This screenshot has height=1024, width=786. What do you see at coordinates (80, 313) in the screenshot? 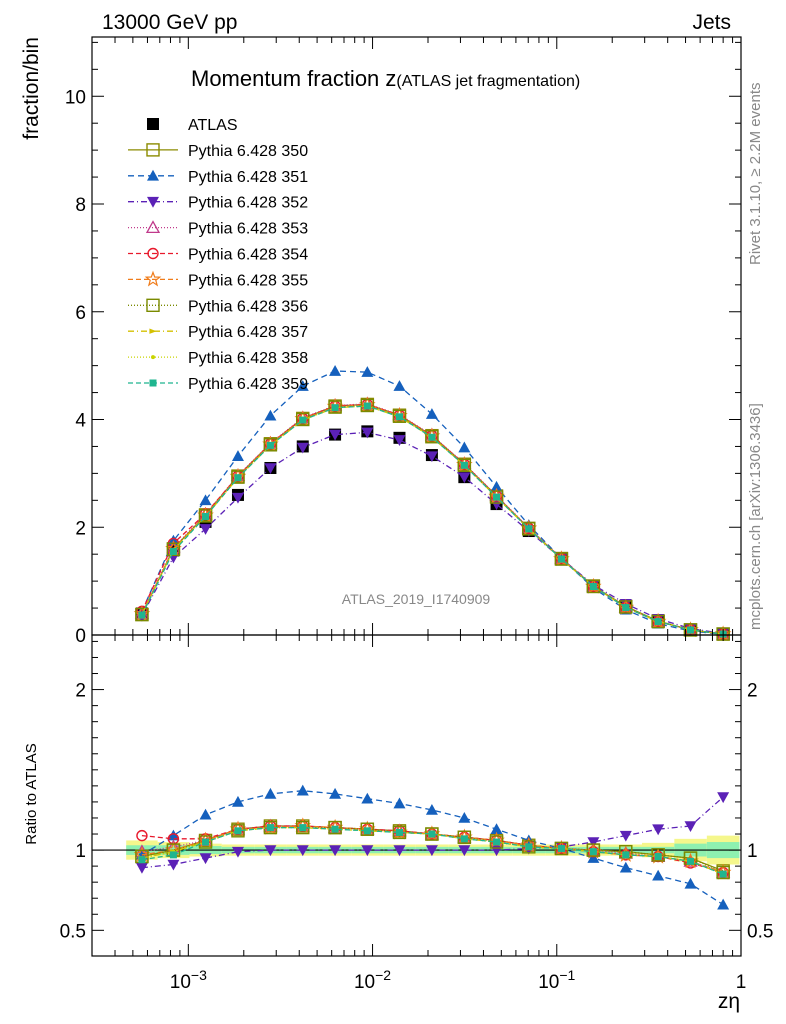
I see `y-tick-label: 6` at bounding box center [80, 313].